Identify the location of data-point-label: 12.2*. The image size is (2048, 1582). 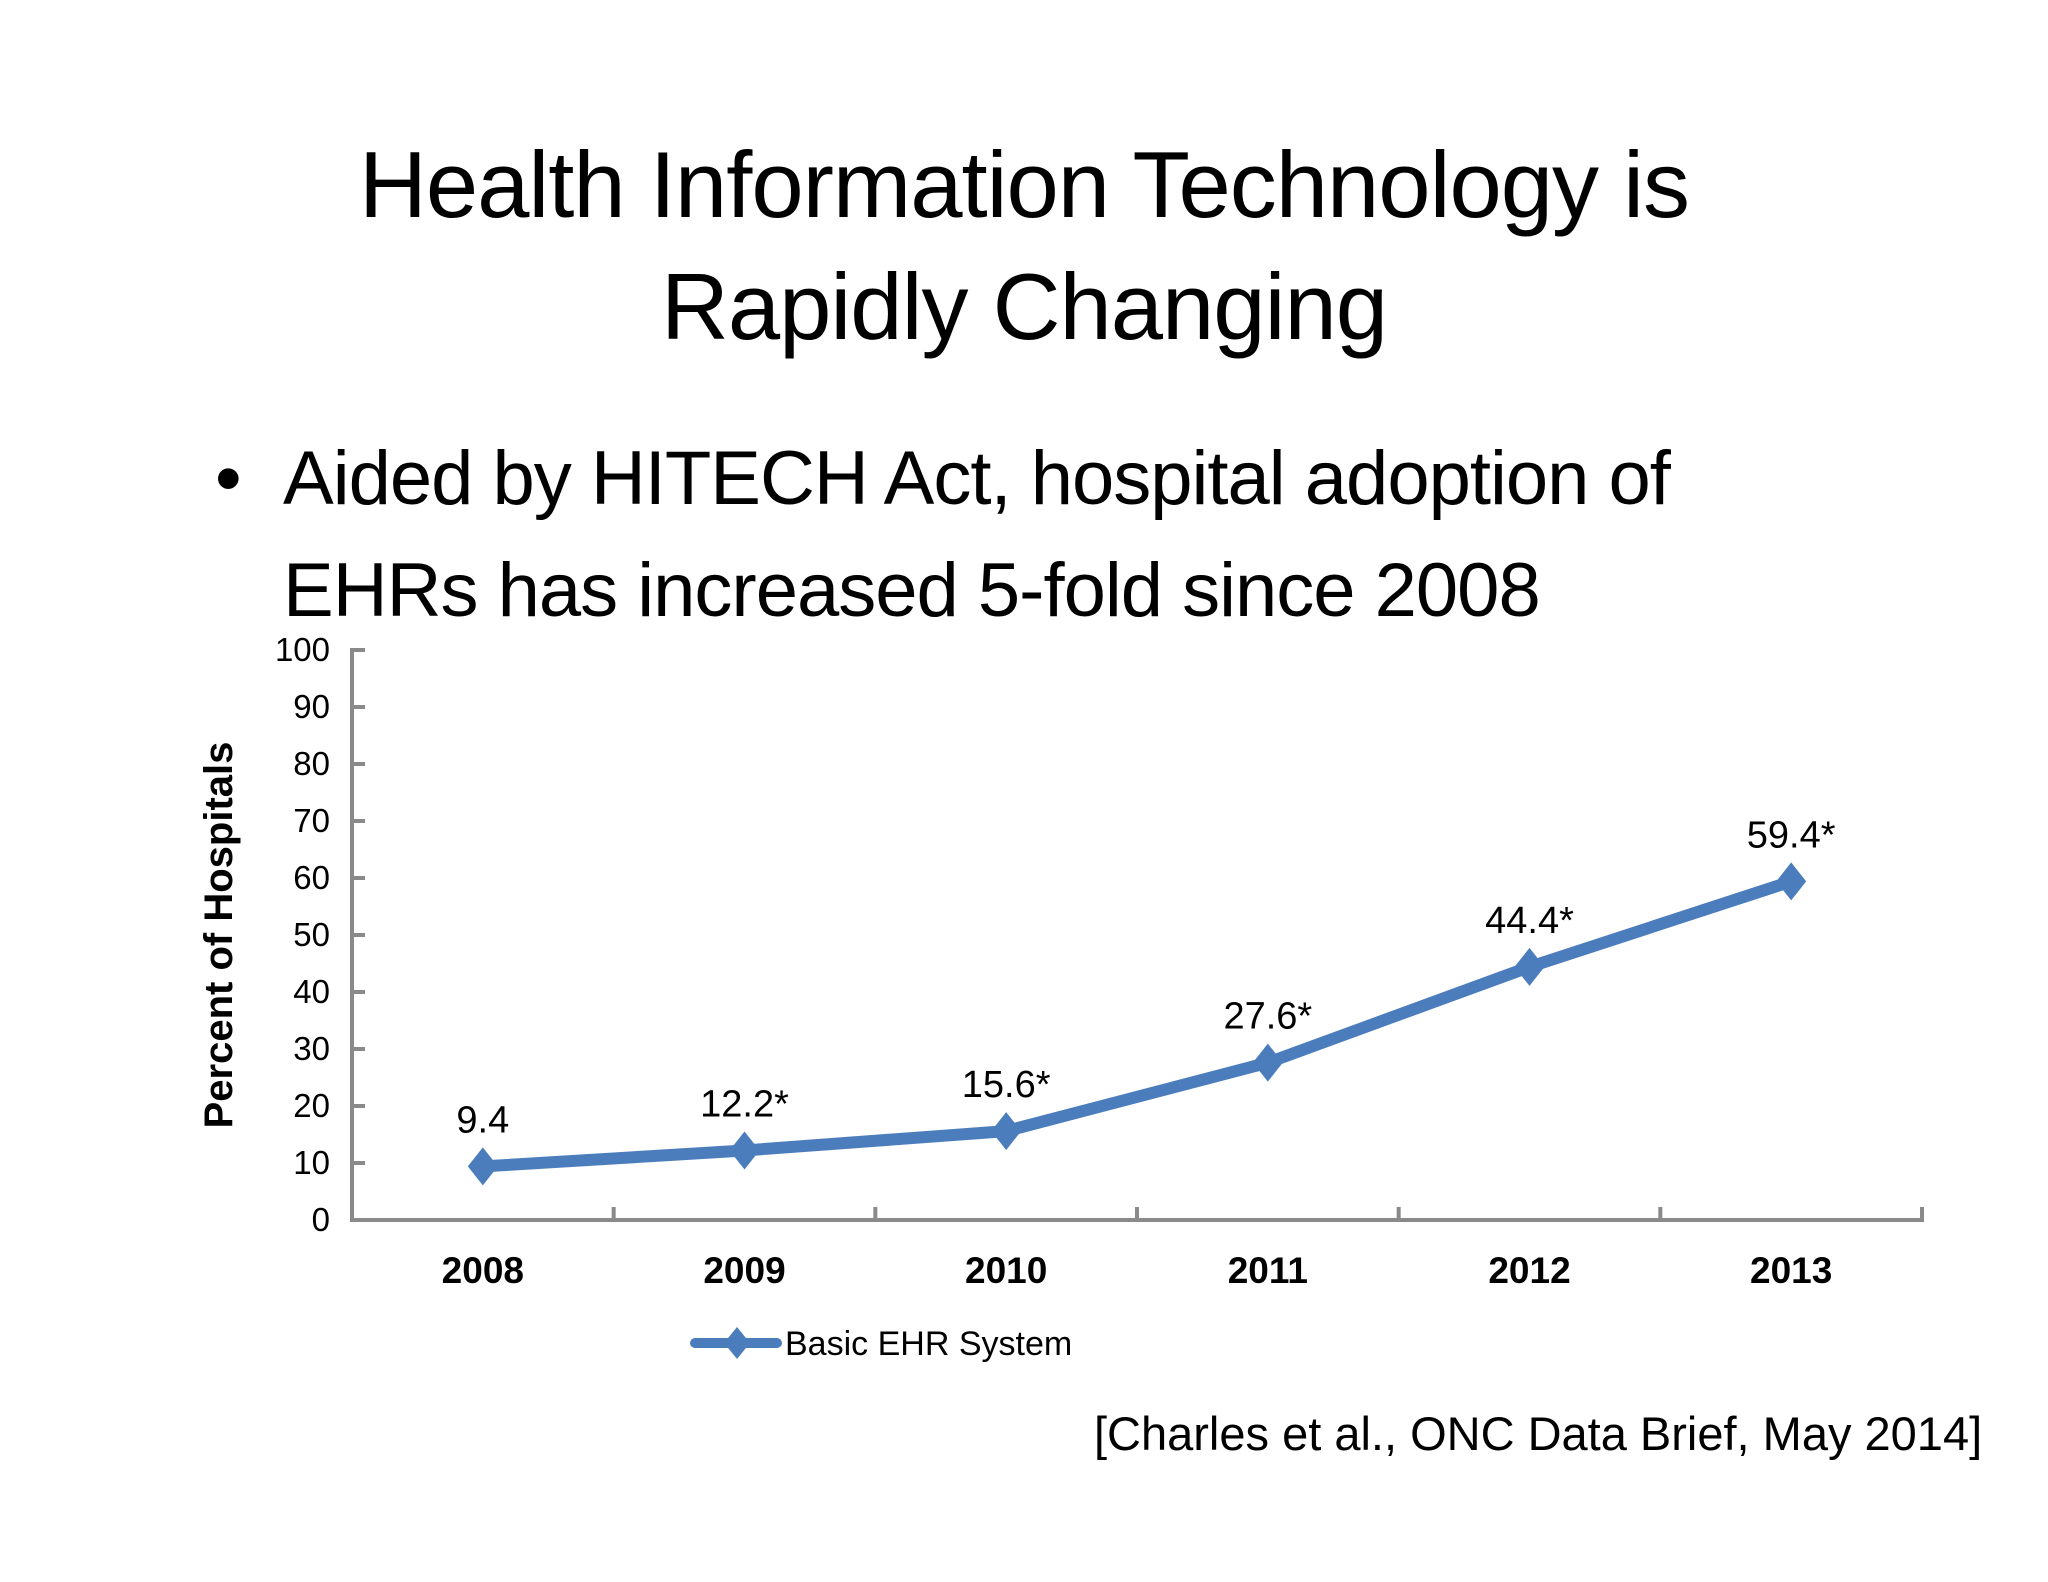
(744, 1104).